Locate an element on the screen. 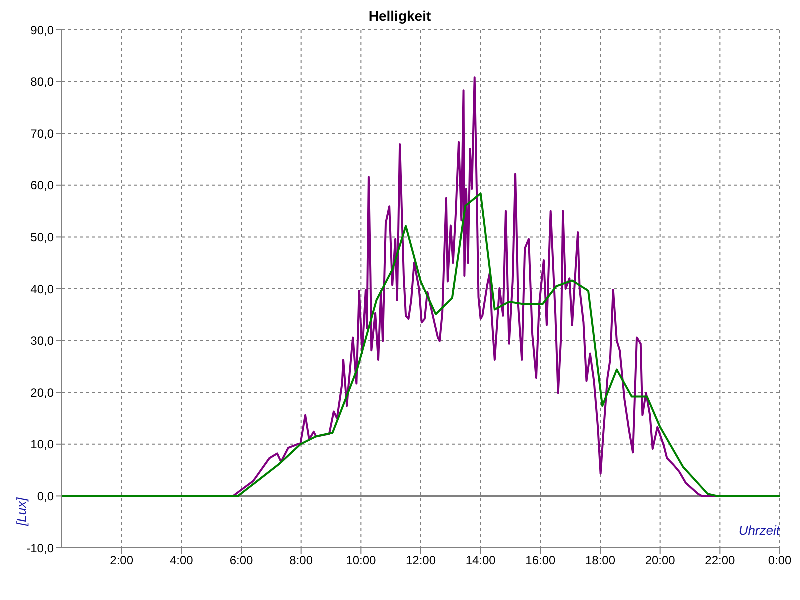 The width and height of the screenshot is (800, 600). x-tick-label: 4:00 is located at coordinates (182, 561).